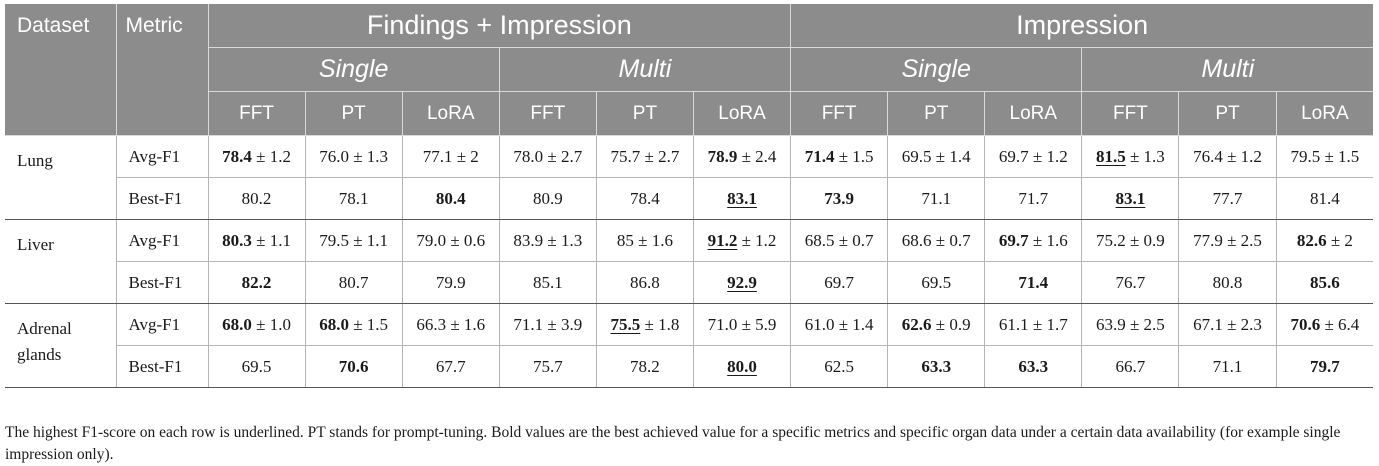  Describe the element at coordinates (839, 366) in the screenshot. I see `value-cell: 62.5` at that location.